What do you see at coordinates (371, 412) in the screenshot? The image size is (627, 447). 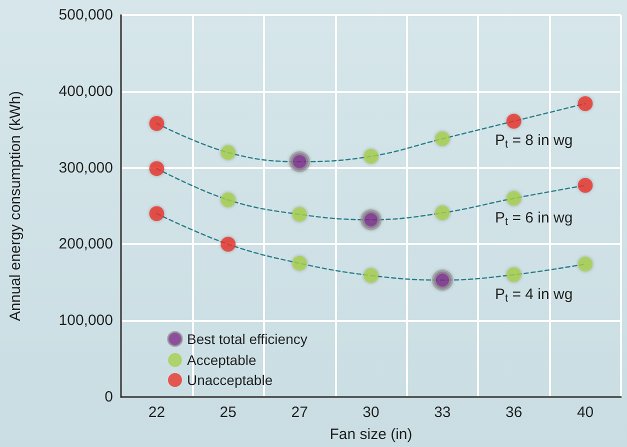 I see `x-tick-label: 30` at bounding box center [371, 412].